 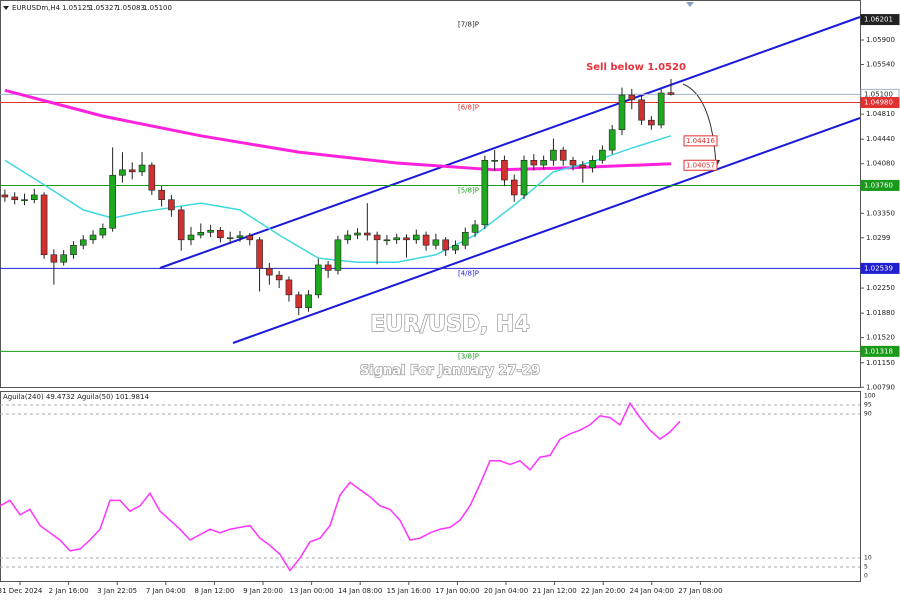 I want to click on level-label: 1.06201, so click(x=878, y=20).